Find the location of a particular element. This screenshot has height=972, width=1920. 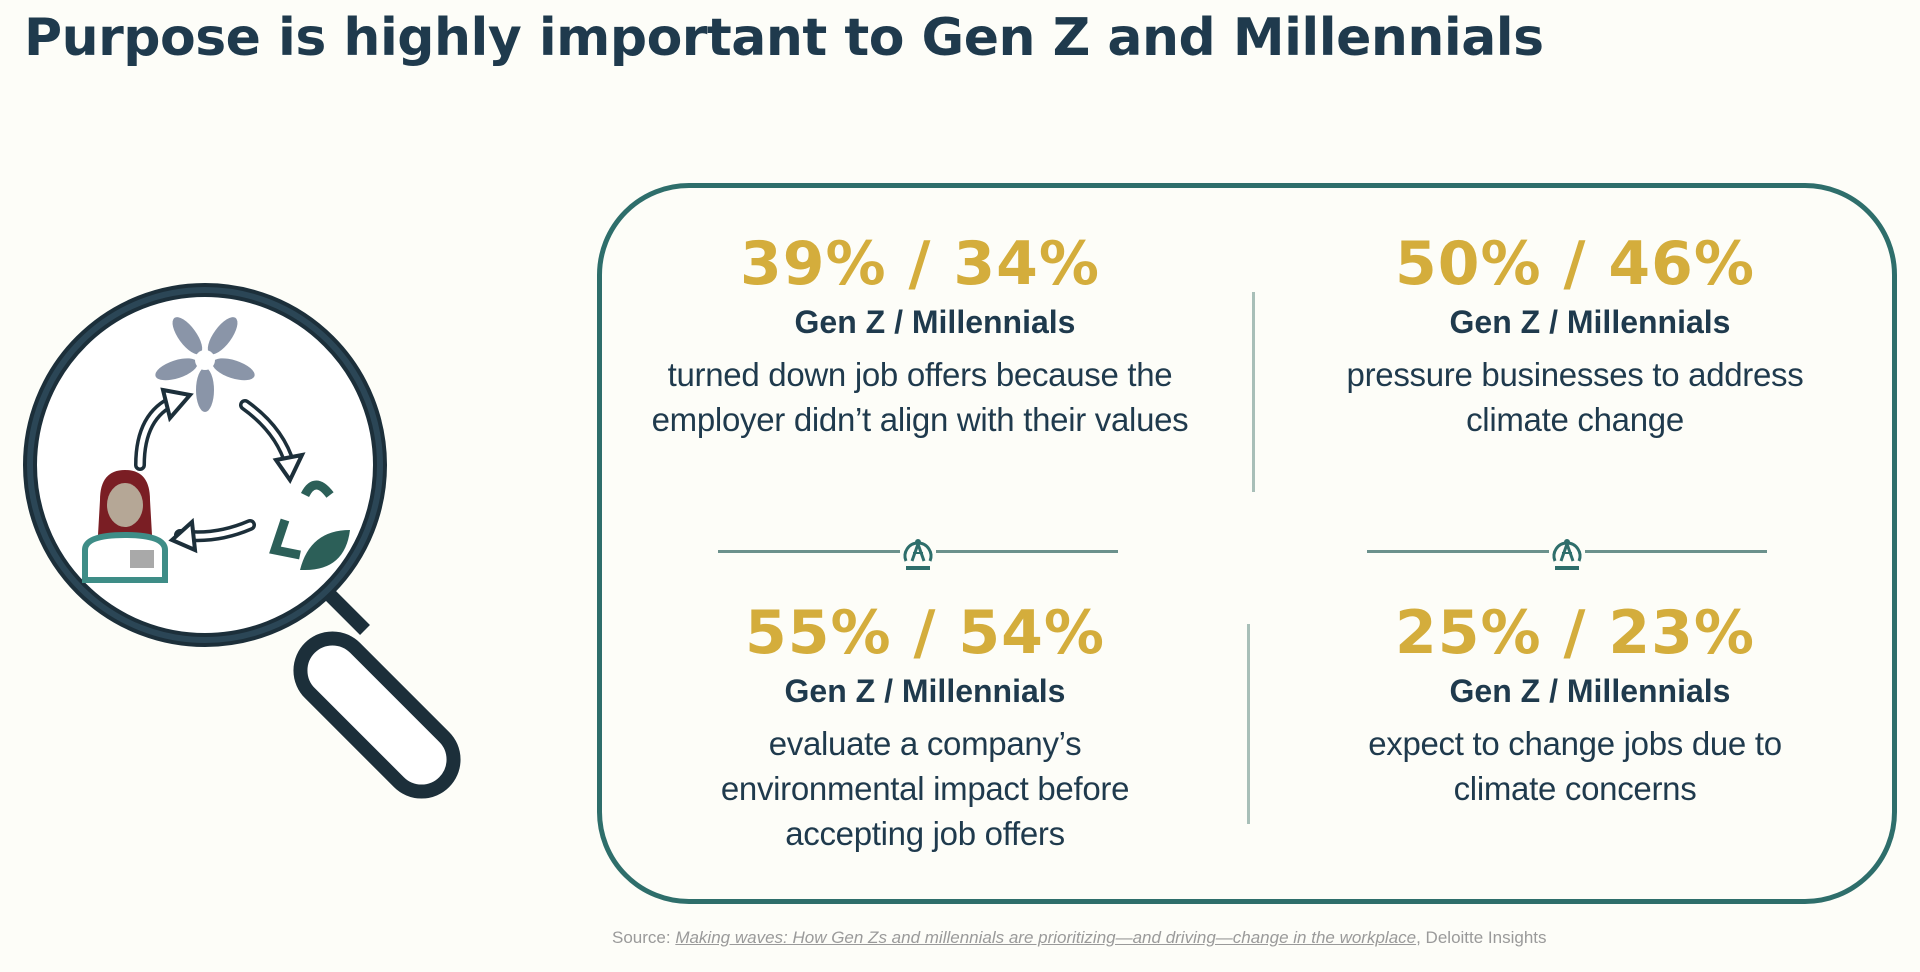

hands-together-icon is located at coordinates (205, 364).